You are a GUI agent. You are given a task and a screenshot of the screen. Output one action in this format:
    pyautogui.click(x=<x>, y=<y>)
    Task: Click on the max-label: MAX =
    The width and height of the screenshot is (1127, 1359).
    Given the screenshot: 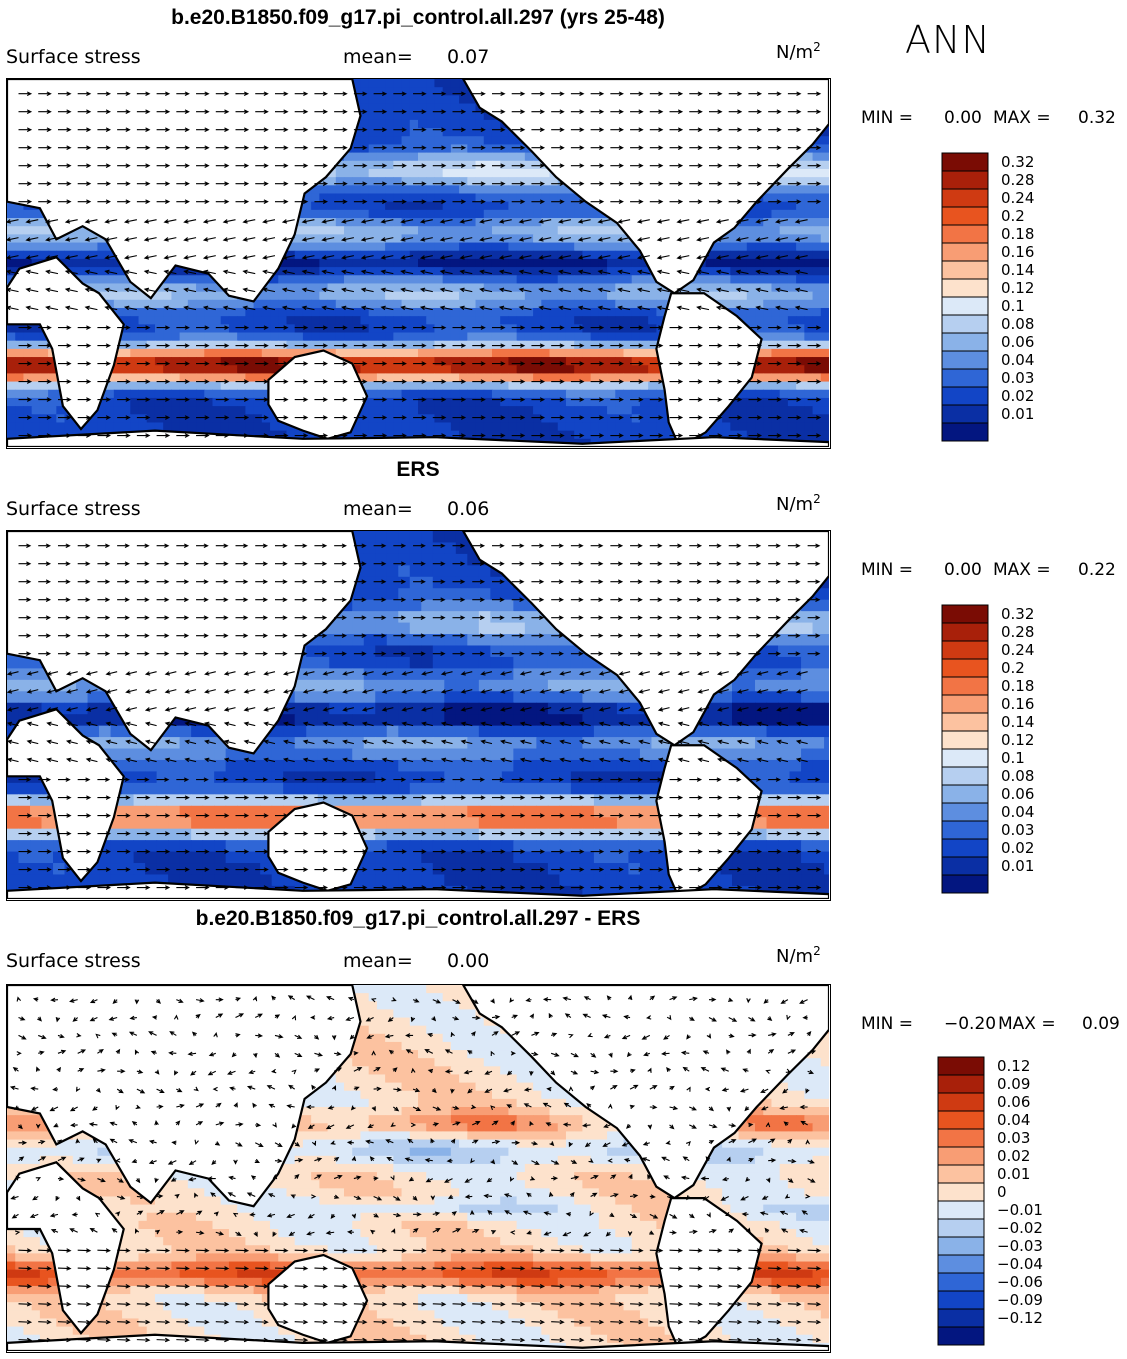 What is the action you would take?
    pyautogui.click(x=1022, y=570)
    